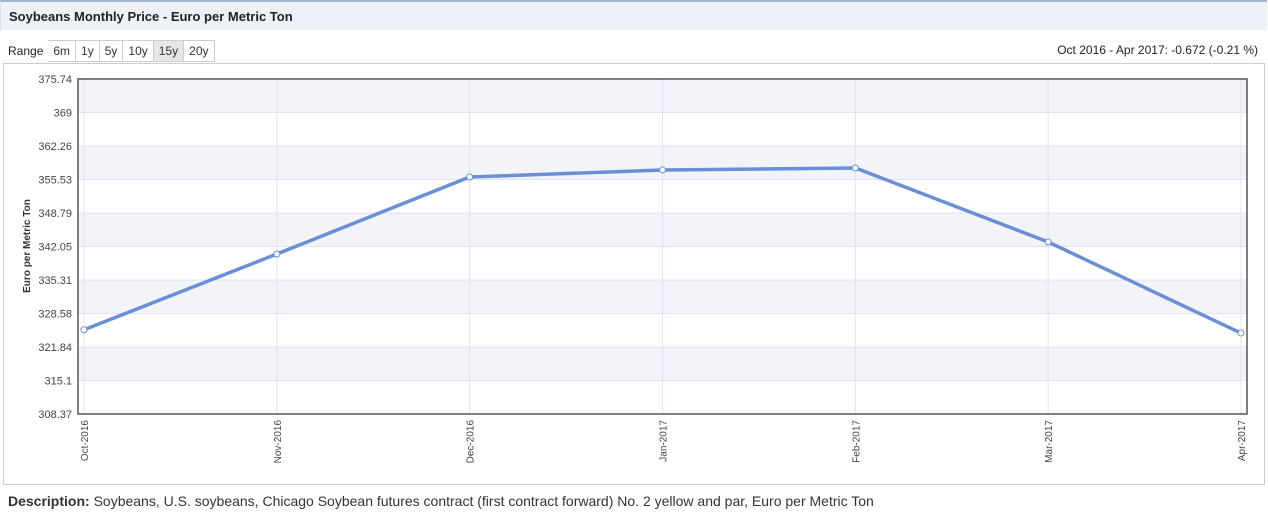 This screenshot has height=518, width=1268. What do you see at coordinates (55, 348) in the screenshot?
I see `y-tick-label: 321.84` at bounding box center [55, 348].